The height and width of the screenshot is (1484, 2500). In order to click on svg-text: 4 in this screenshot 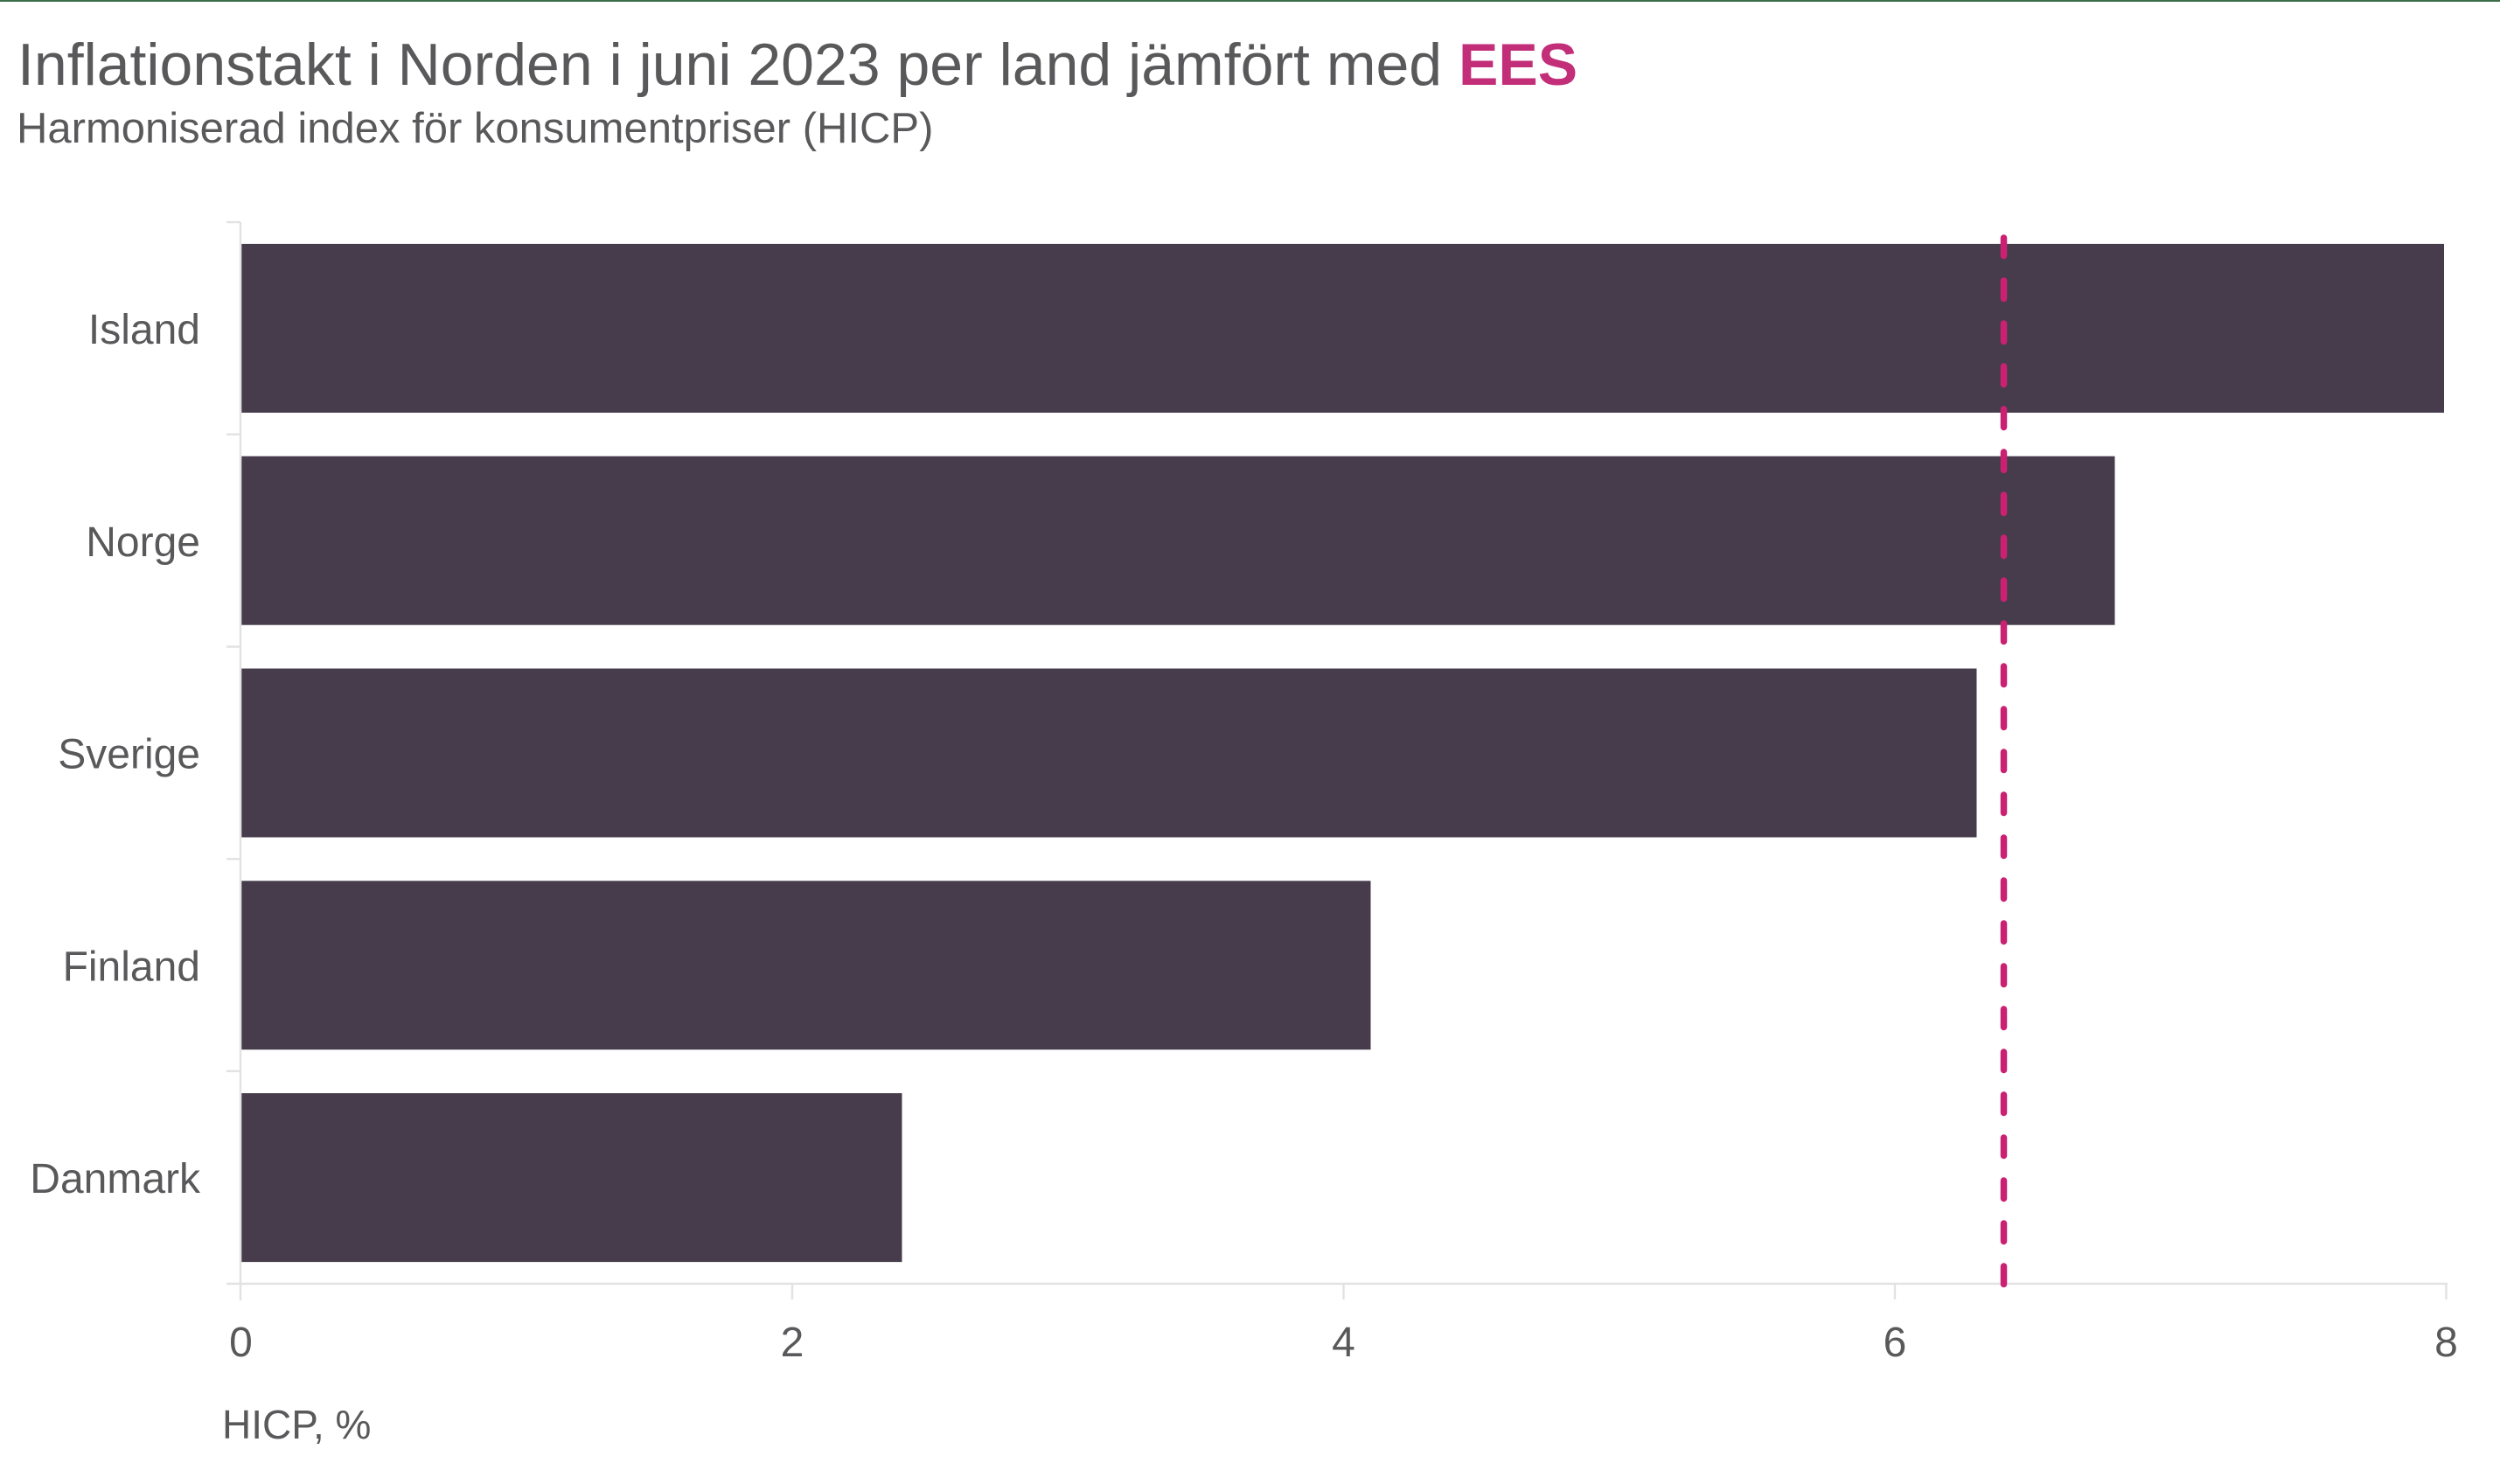, I will do `click(1343, 1343)`.